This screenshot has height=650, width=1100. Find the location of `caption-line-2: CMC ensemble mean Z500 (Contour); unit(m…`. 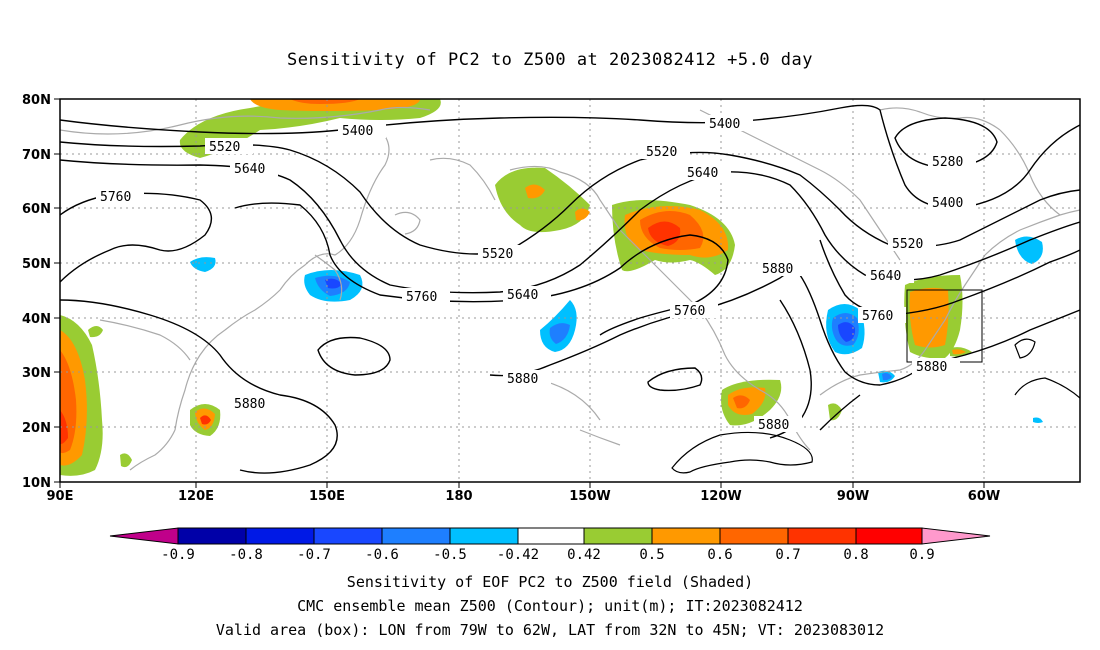

caption-line-2: CMC ensemble mean Z500 (Contour); unit(m… is located at coordinates (550, 606).